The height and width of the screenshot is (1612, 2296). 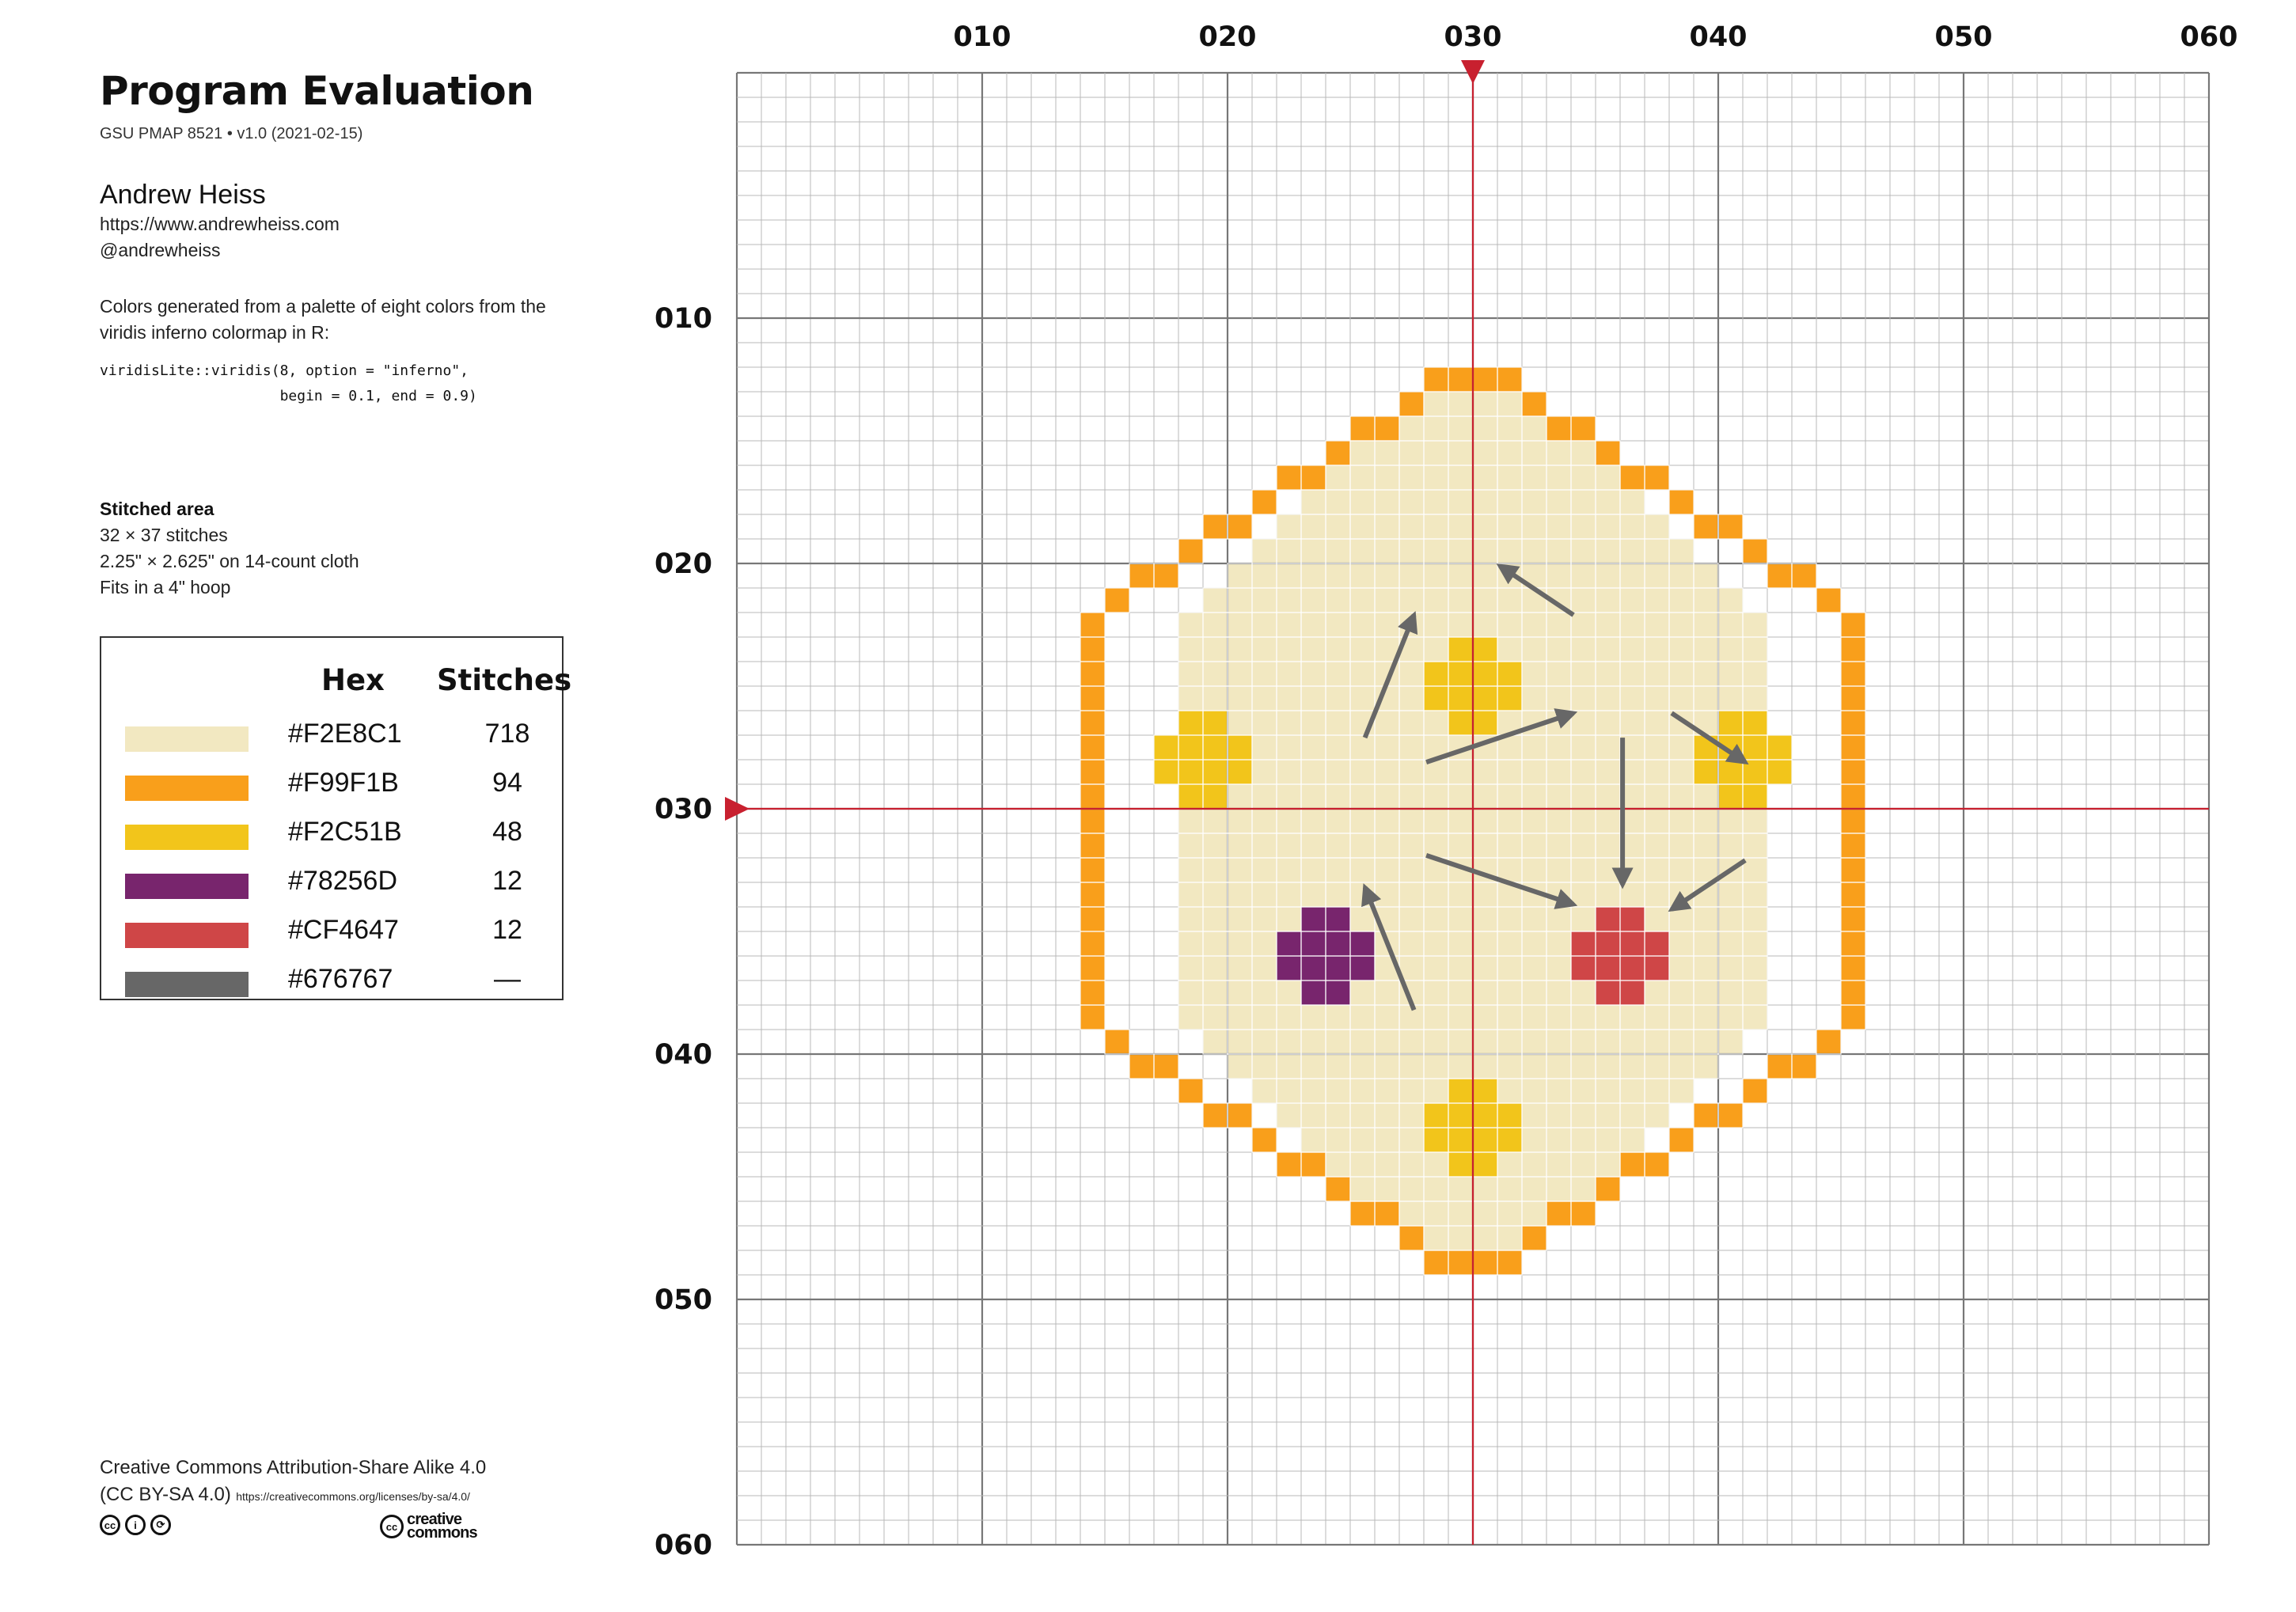 What do you see at coordinates (331, 738) in the screenshot?
I see `legend-row: #F2E8C1 718` at bounding box center [331, 738].